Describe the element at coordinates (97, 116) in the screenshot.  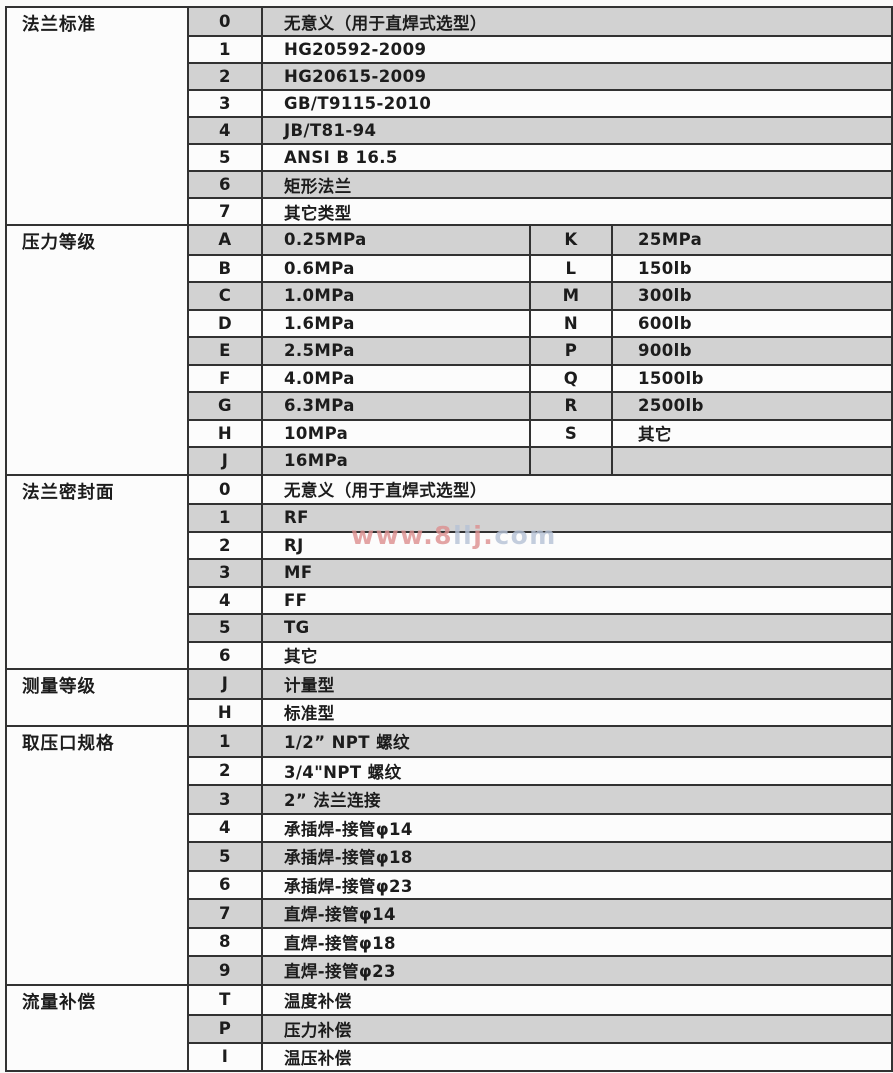
I see `category-label-flange-standard: 法兰标准` at that location.